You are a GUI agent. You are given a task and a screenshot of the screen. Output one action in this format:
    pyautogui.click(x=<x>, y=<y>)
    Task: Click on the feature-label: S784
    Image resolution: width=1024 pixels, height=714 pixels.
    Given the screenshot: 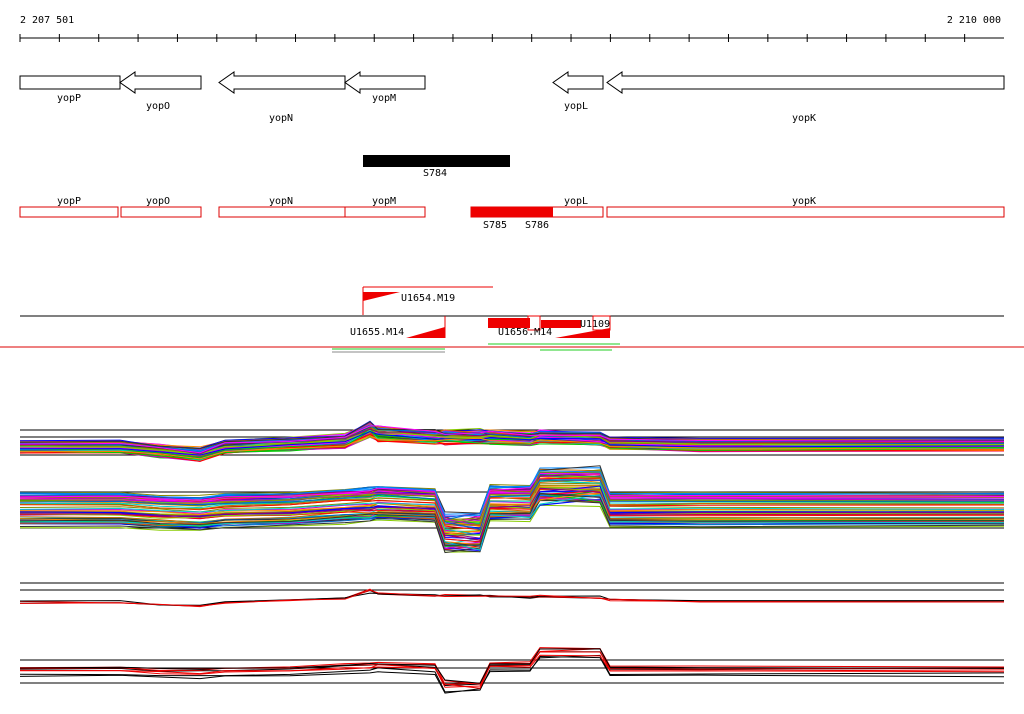 What is the action you would take?
    pyautogui.click(x=435, y=173)
    